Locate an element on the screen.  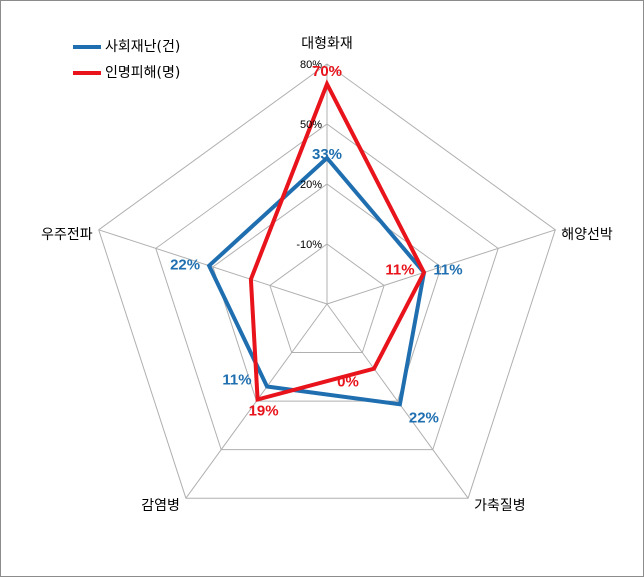
radial-axis-ticks: -10% 20% 50% 80% is located at coordinates (309, 155).